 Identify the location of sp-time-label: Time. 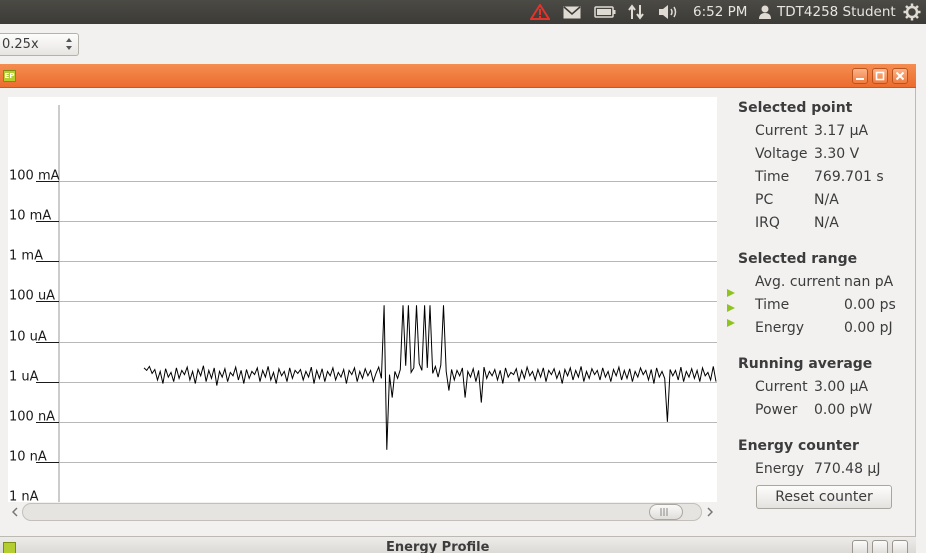
(772, 177).